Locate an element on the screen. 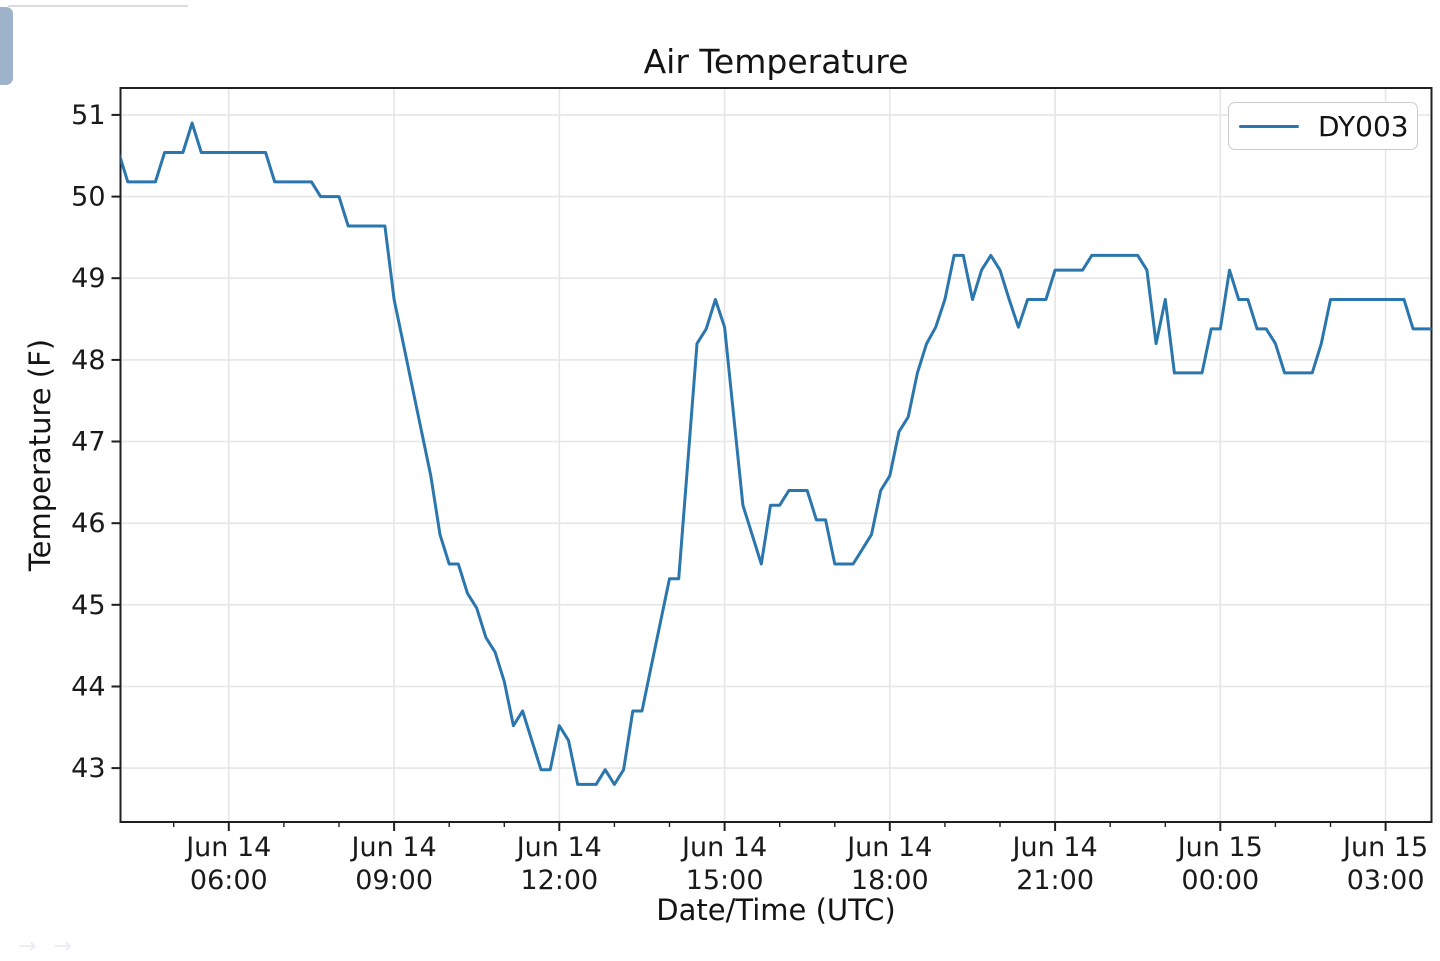 The width and height of the screenshot is (1440, 961). y-axis-title: Temperature (F) is located at coordinates (40, 455).